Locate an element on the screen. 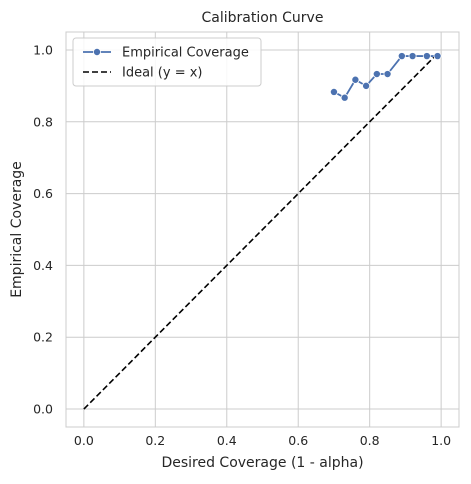 This screenshot has width=471, height=484. y-axis-label: Empirical Coverage is located at coordinates (17, 229).